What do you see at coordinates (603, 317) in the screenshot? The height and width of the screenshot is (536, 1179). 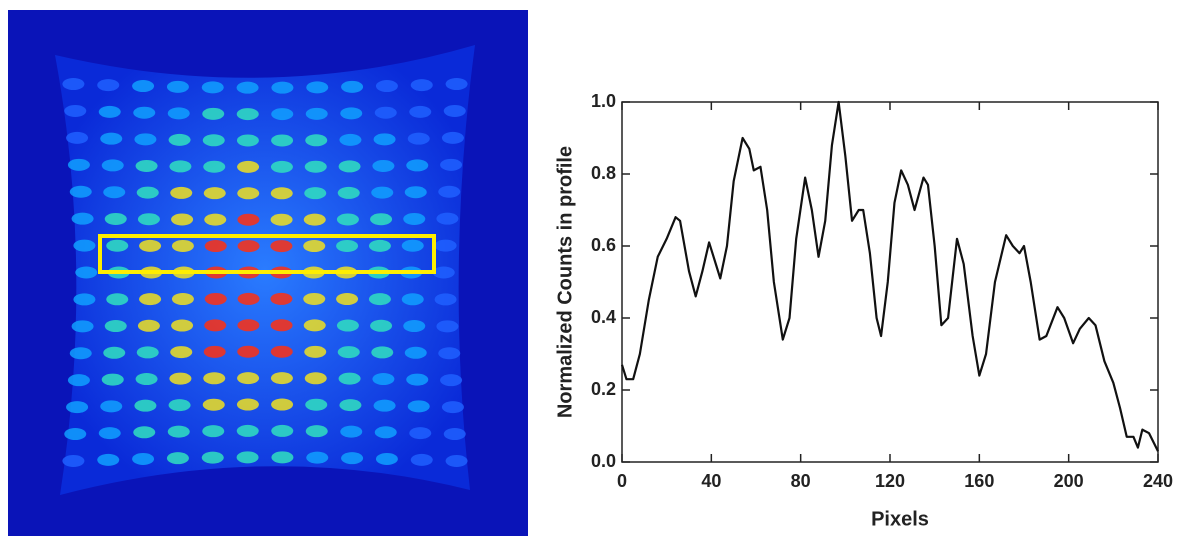 I see `y-tick-label: 0.4` at bounding box center [603, 317].